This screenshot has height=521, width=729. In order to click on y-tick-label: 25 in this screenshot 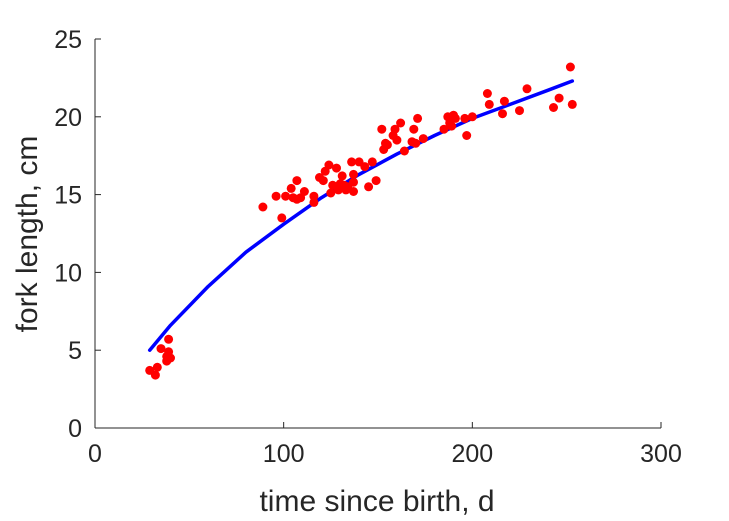, I will do `click(68, 40)`.